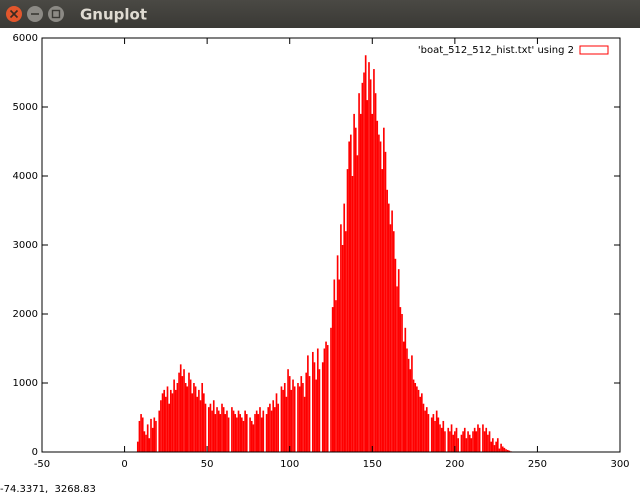  What do you see at coordinates (619, 464) in the screenshot?
I see `x-tick-label: 300` at bounding box center [619, 464].